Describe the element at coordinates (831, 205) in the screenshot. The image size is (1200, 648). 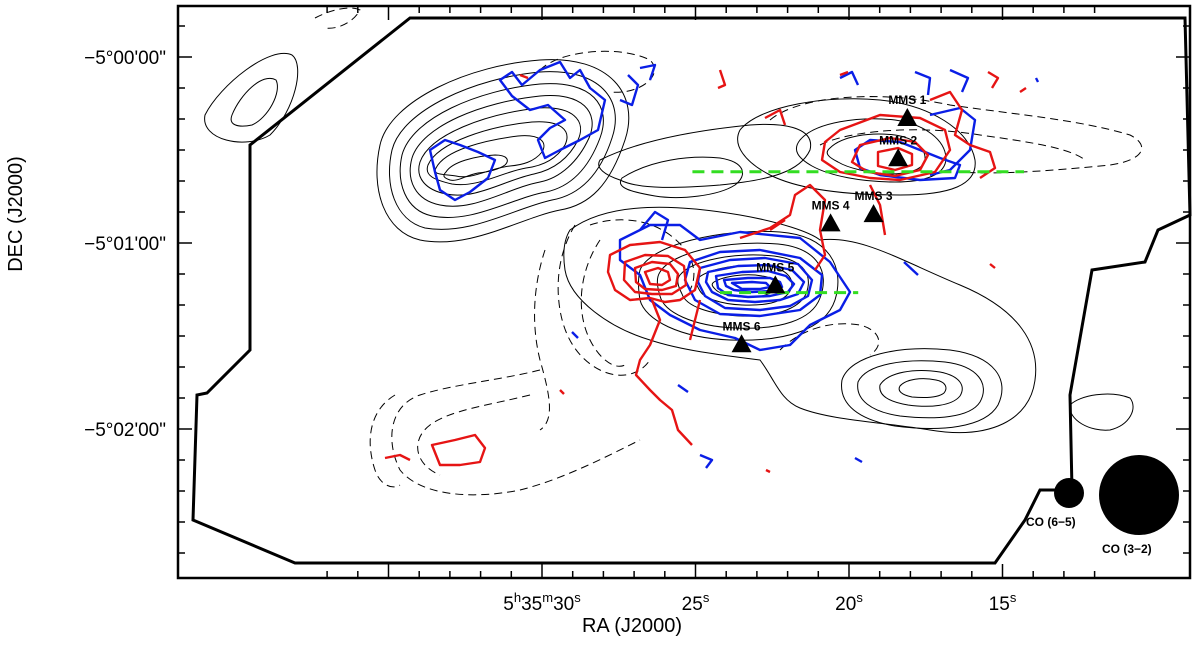
I see `mms-label: MMS 4` at that location.